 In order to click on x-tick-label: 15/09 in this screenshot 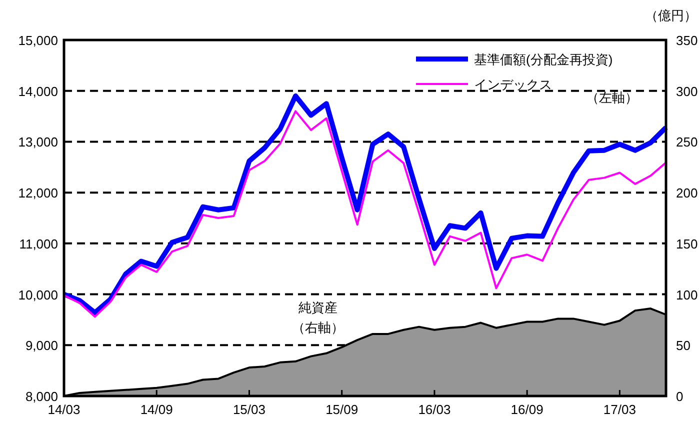, I will do `click(342, 409)`.